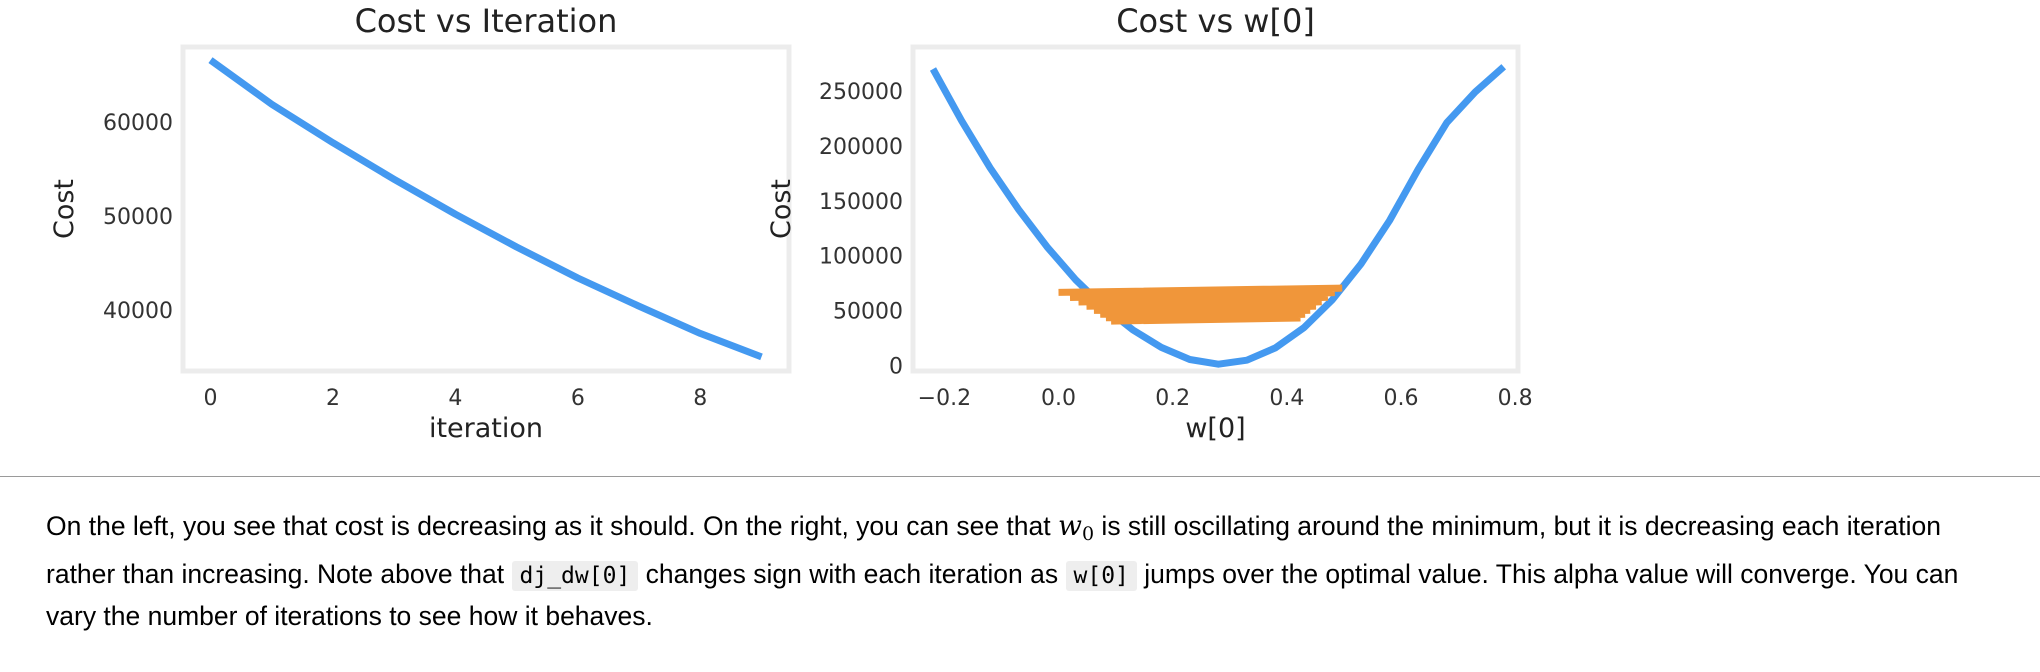 The width and height of the screenshot is (2040, 672). I want to click on chart2-y-tick-label: 100000, so click(861, 257).